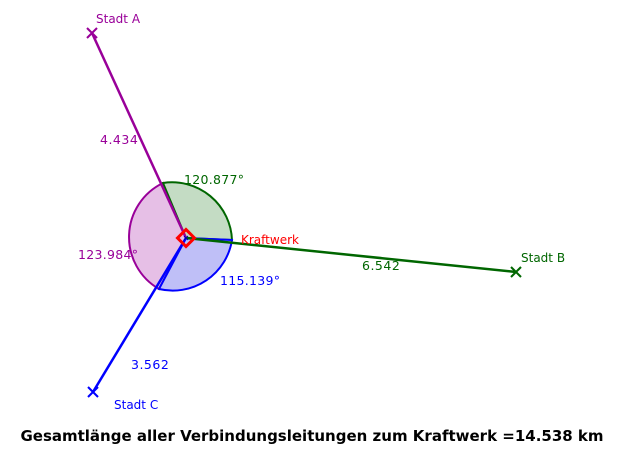 Image resolution: width=625 pixels, height=463 pixels. Describe the element at coordinates (93, 392) in the screenshot. I see `point-c-marker` at that location.